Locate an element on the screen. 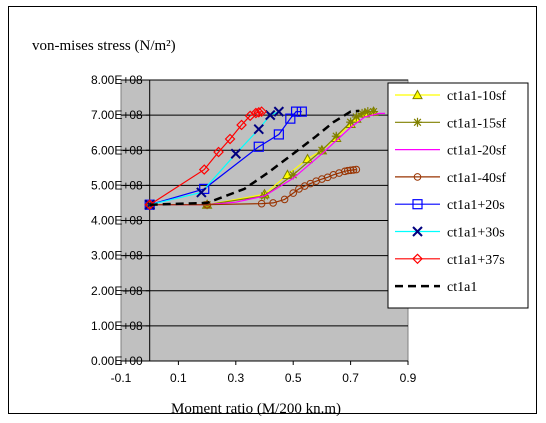 The image size is (546, 423). y-tick-label: 5.00E+08 is located at coordinates (117, 185).